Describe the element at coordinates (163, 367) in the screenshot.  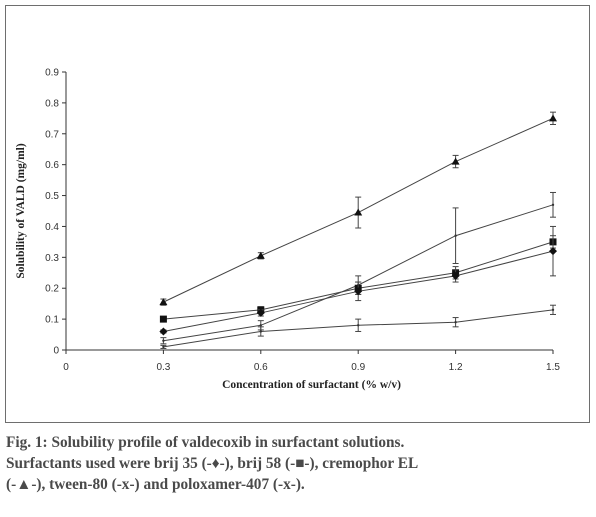
I see `x-tick-label: 0.3` at that location.